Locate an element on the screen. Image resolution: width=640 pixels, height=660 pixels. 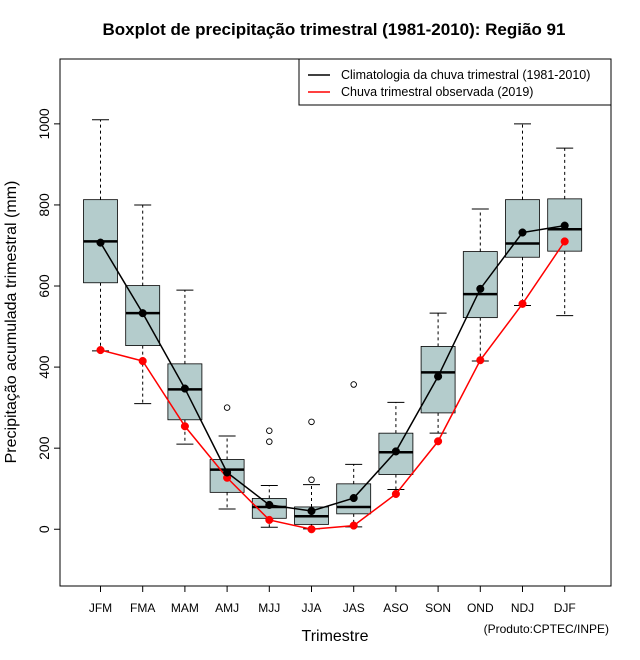
boxplot-djf is located at coordinates (565, 232).